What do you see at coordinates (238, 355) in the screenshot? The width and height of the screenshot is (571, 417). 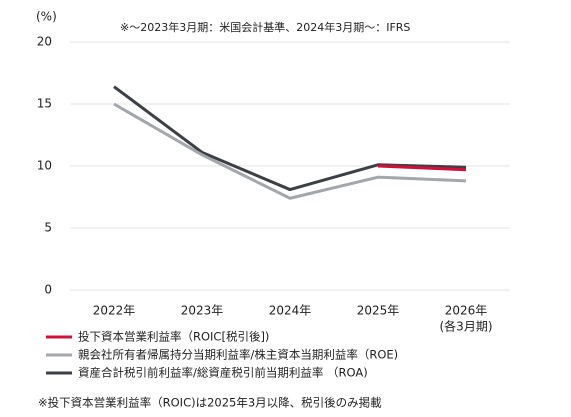 I see `legend-label: 親会社所有者帰属持分当期利益率/株主資本当期利益率（ROE)` at bounding box center [238, 355].